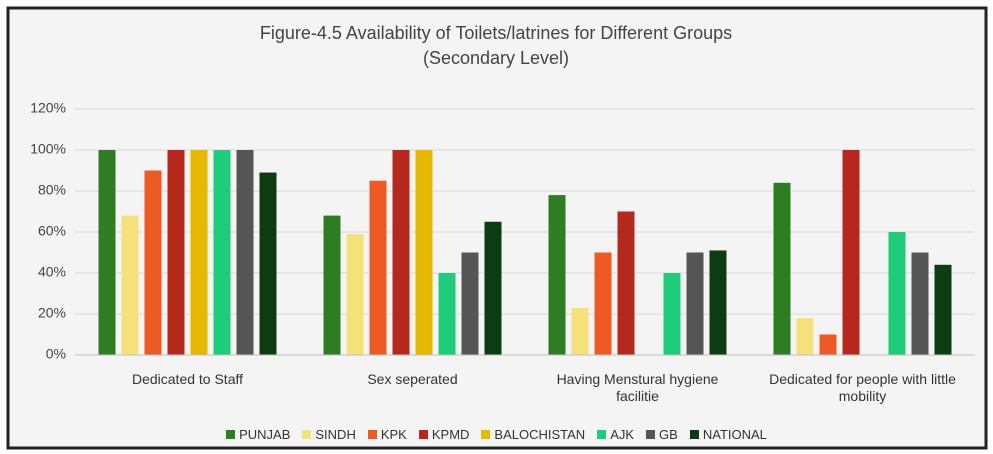  What do you see at coordinates (56, 354) in the screenshot?
I see `y-tick-label: 0%` at bounding box center [56, 354].